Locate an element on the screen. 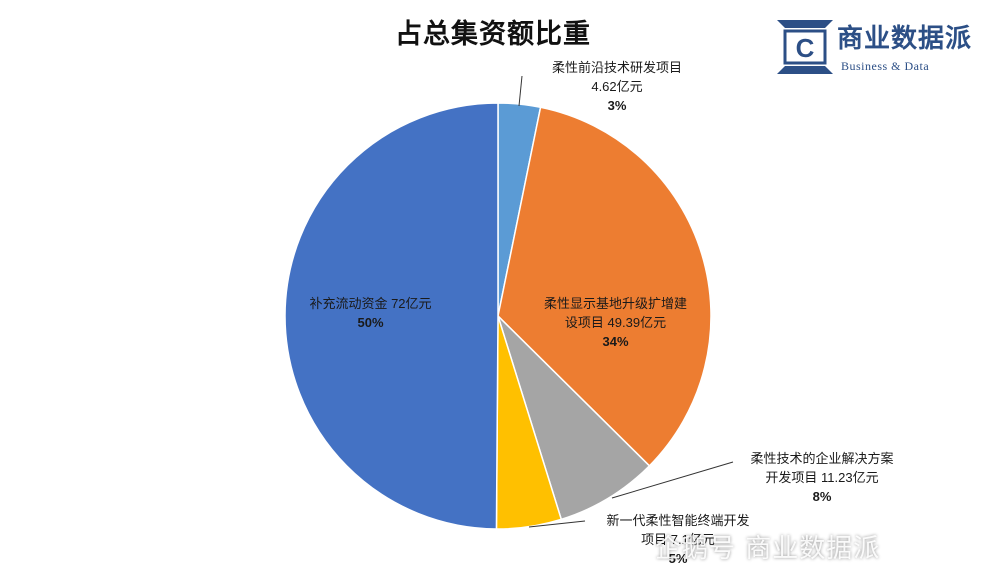 The height and width of the screenshot is (575, 1000). slice-label-0: 柔性前沿技术研发项目 4.62亿元 3% is located at coordinates (617, 86).